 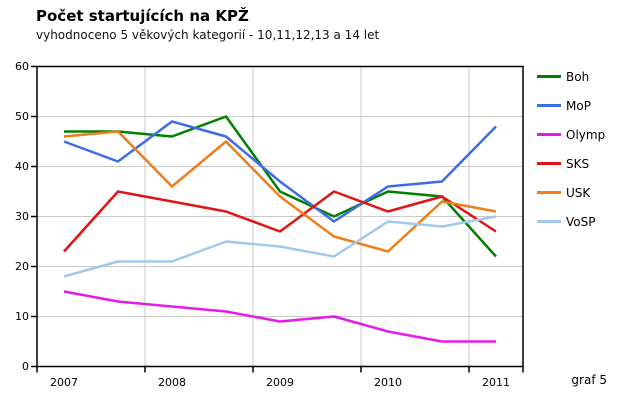 I want to click on x-axis-label-2007: 2007, so click(x=64, y=382).